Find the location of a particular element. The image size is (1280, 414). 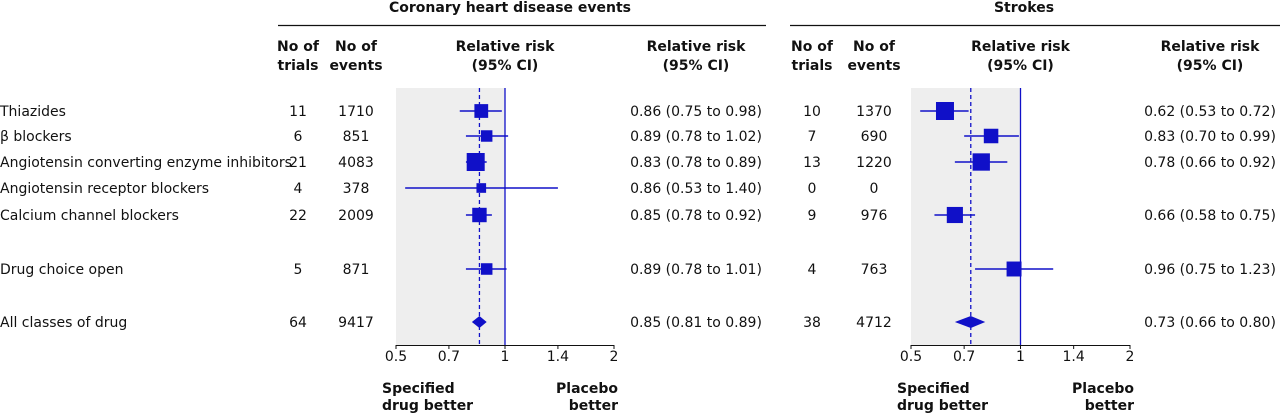

events-count: 2009 is located at coordinates (356, 216).